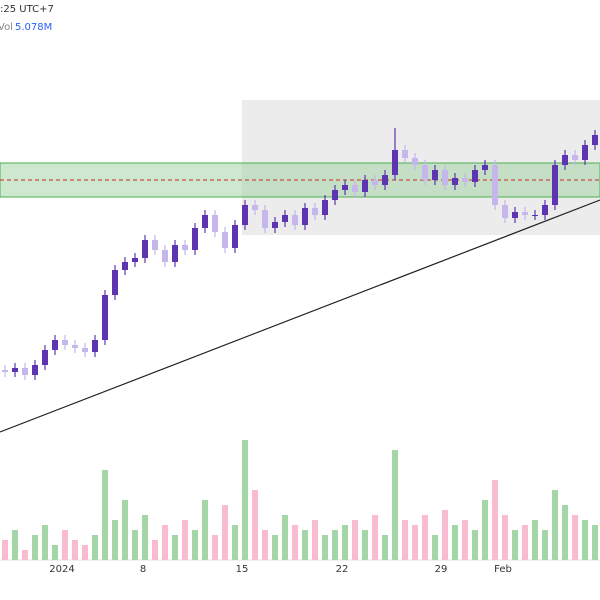  I want to click on x-tick-label: 8, so click(143, 569).